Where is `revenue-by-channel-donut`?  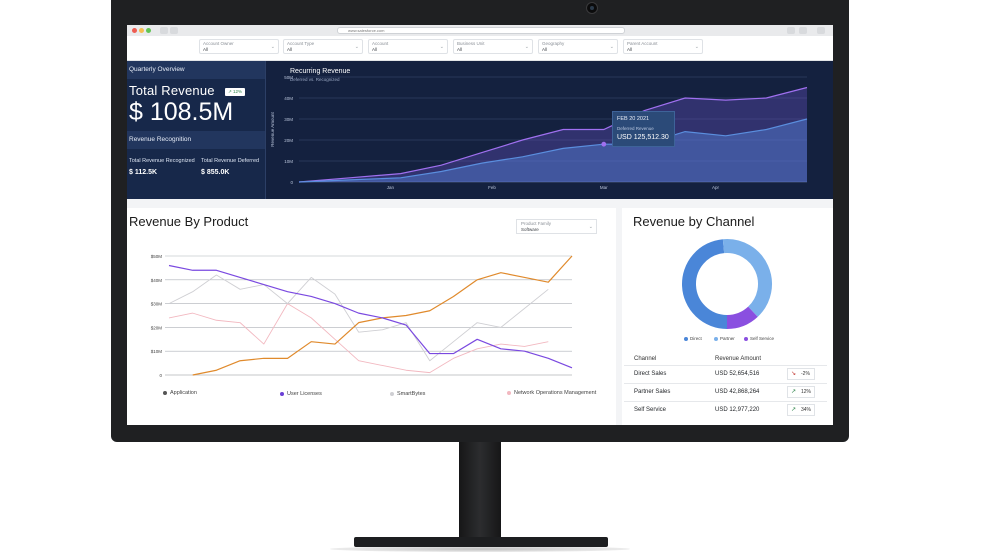
revenue-by-channel-donut is located at coordinates (727, 284).